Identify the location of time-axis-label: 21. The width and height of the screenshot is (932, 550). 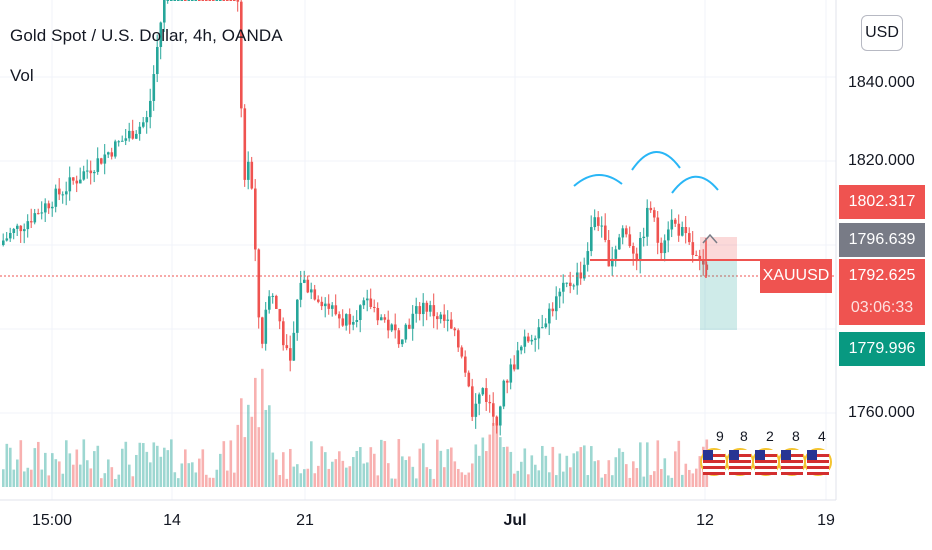
(305, 520).